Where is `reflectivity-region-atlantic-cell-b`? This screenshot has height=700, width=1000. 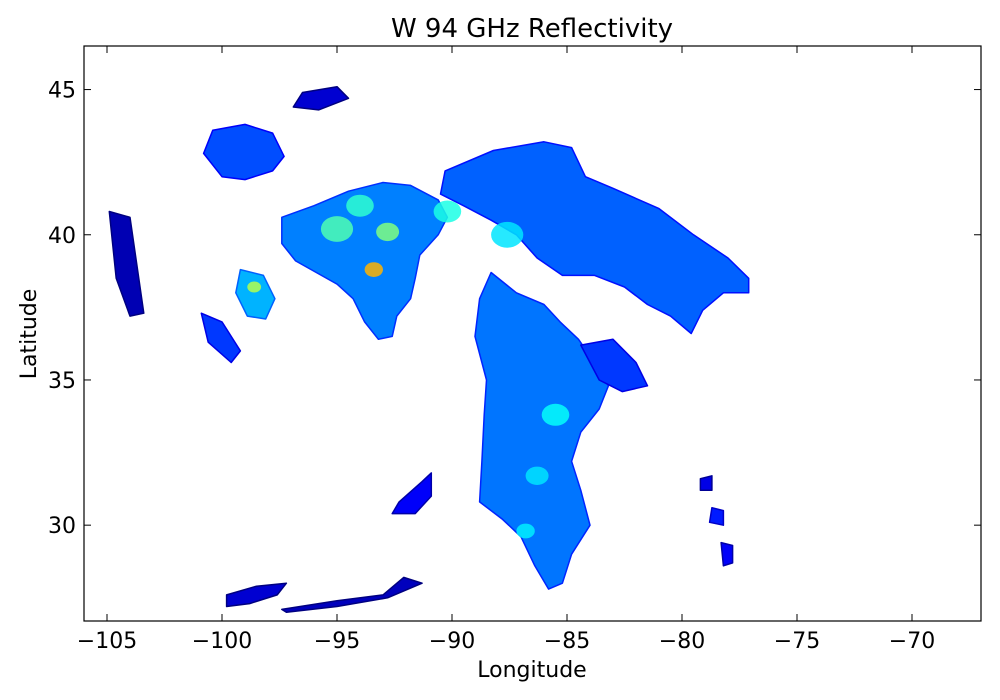
reflectivity-region-atlantic-cell-b is located at coordinates (716, 516).